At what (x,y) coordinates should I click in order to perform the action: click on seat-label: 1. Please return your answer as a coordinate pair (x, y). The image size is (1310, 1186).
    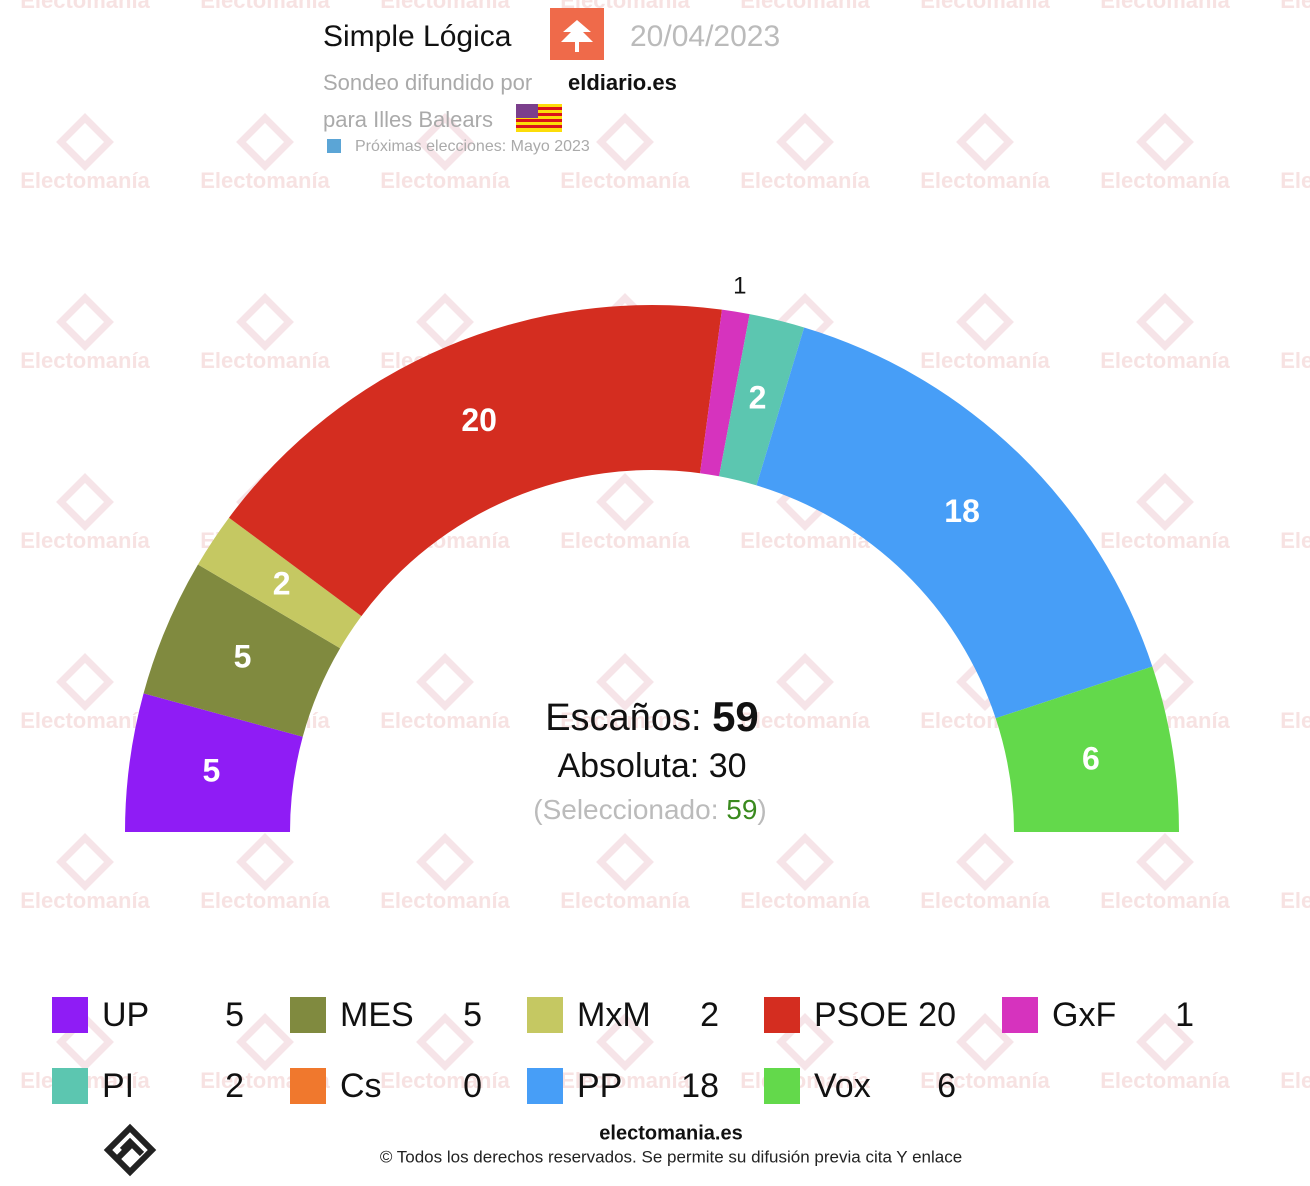
    Looking at the image, I should click on (739, 285).